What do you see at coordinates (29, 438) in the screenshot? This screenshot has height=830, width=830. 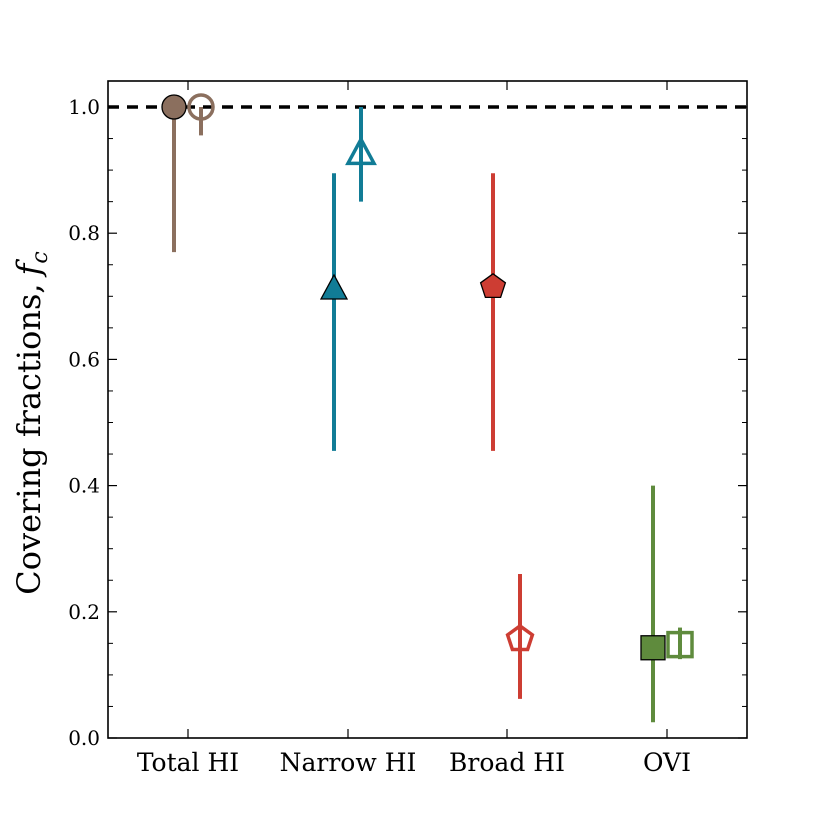 I see `y-axis-label-text: Covering fractions,` at bounding box center [29, 438].